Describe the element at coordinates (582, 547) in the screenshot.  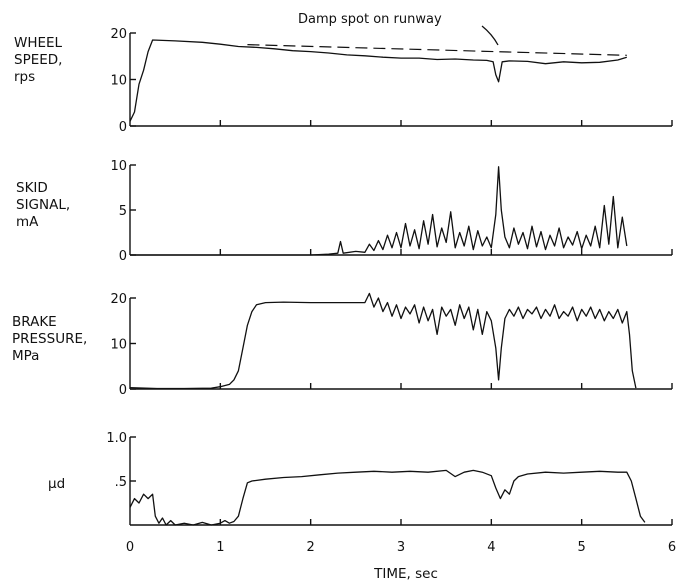
I see `x-tick-label: 5` at that location.